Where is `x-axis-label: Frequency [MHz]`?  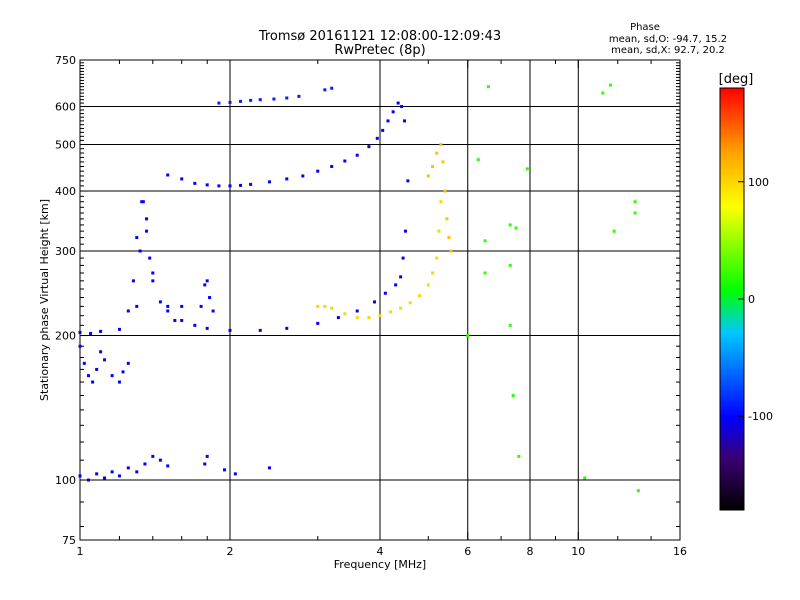 x-axis-label: Frequency [MHz] is located at coordinates (380, 564).